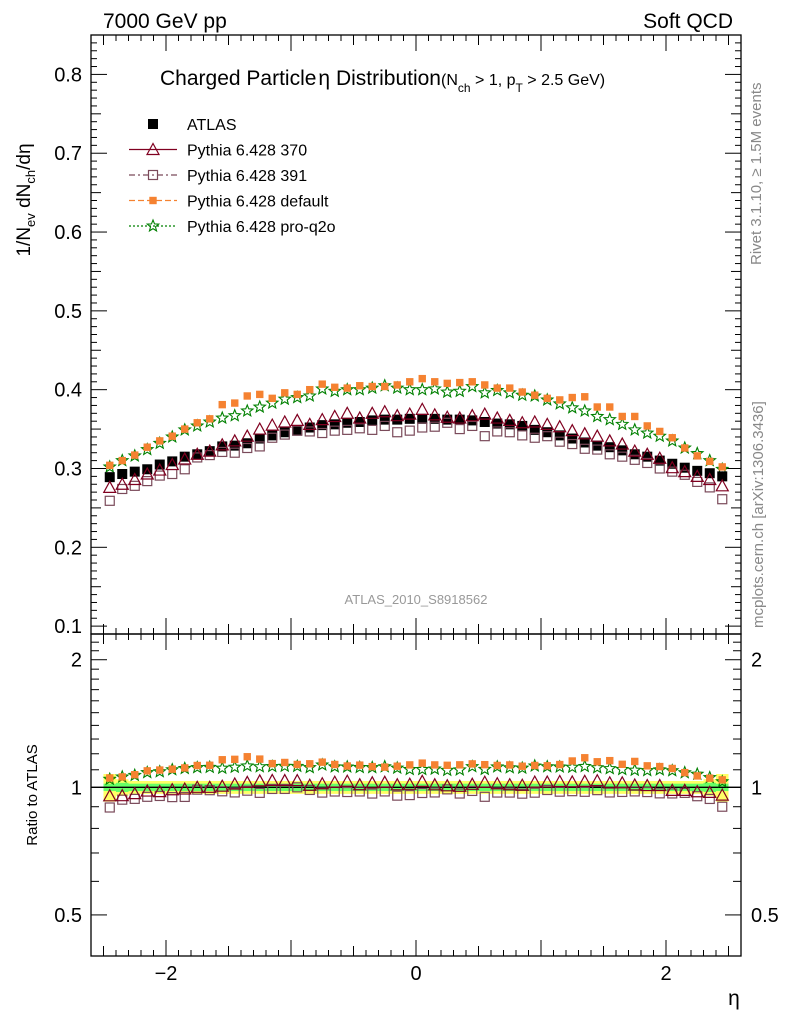 The image size is (786, 1024). Describe the element at coordinates (166, 974) in the screenshot. I see `x-tick-label: −2` at that location.